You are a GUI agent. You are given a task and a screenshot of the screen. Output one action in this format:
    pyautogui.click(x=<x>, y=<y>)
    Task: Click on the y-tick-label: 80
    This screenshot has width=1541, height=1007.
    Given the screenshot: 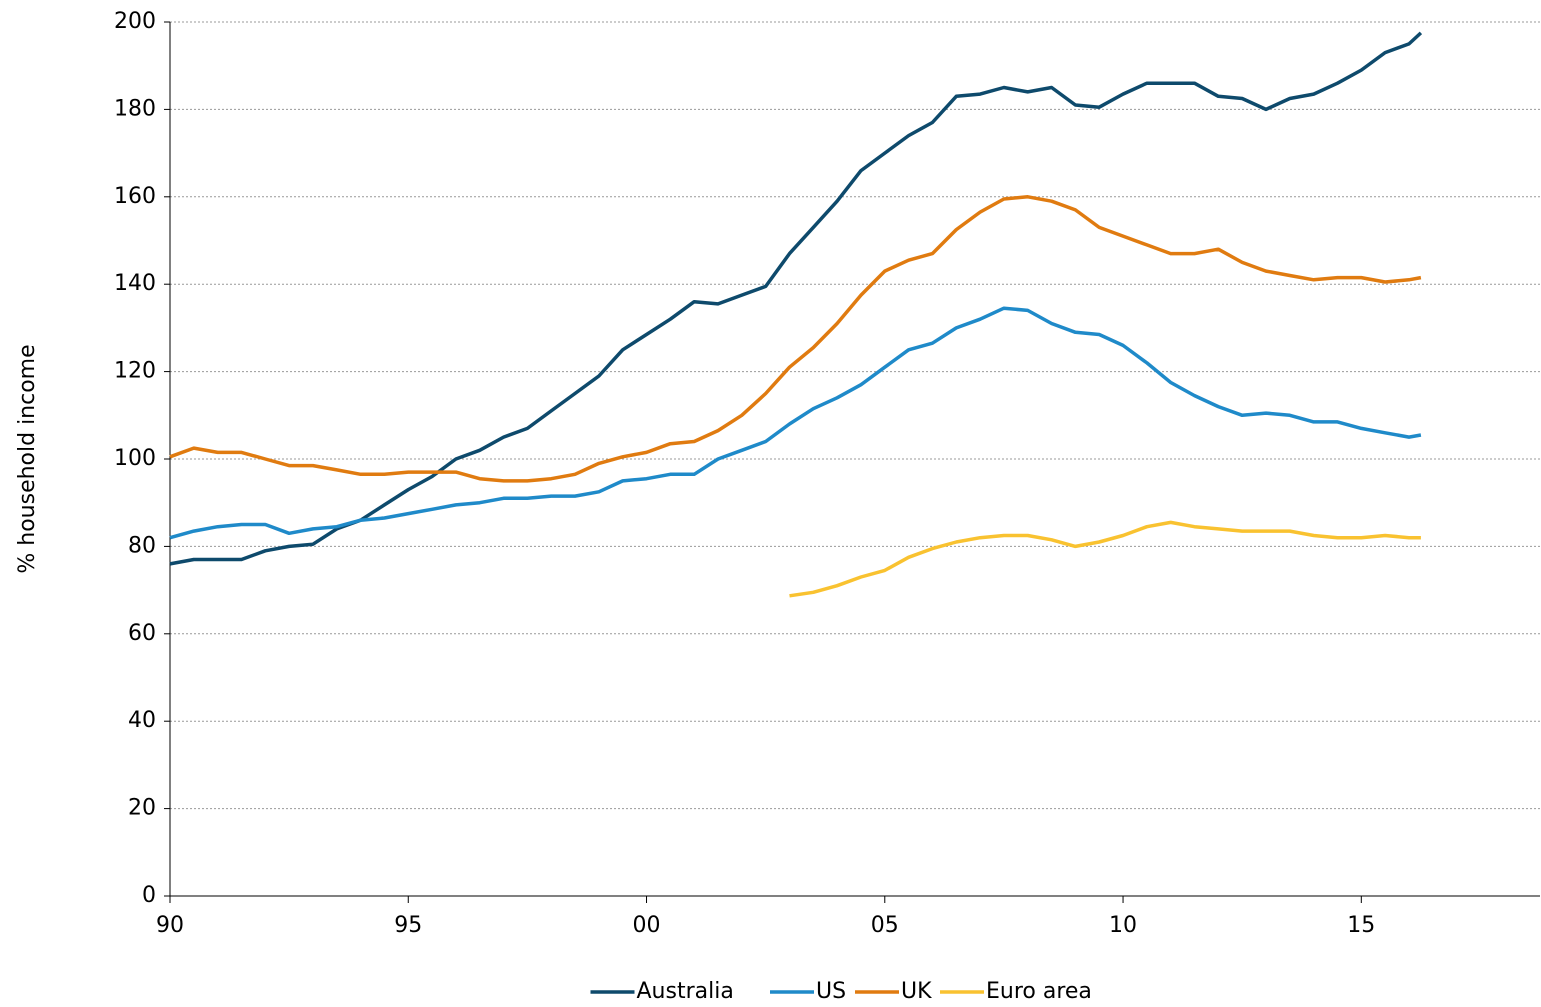 What is the action you would take?
    pyautogui.click(x=142, y=545)
    